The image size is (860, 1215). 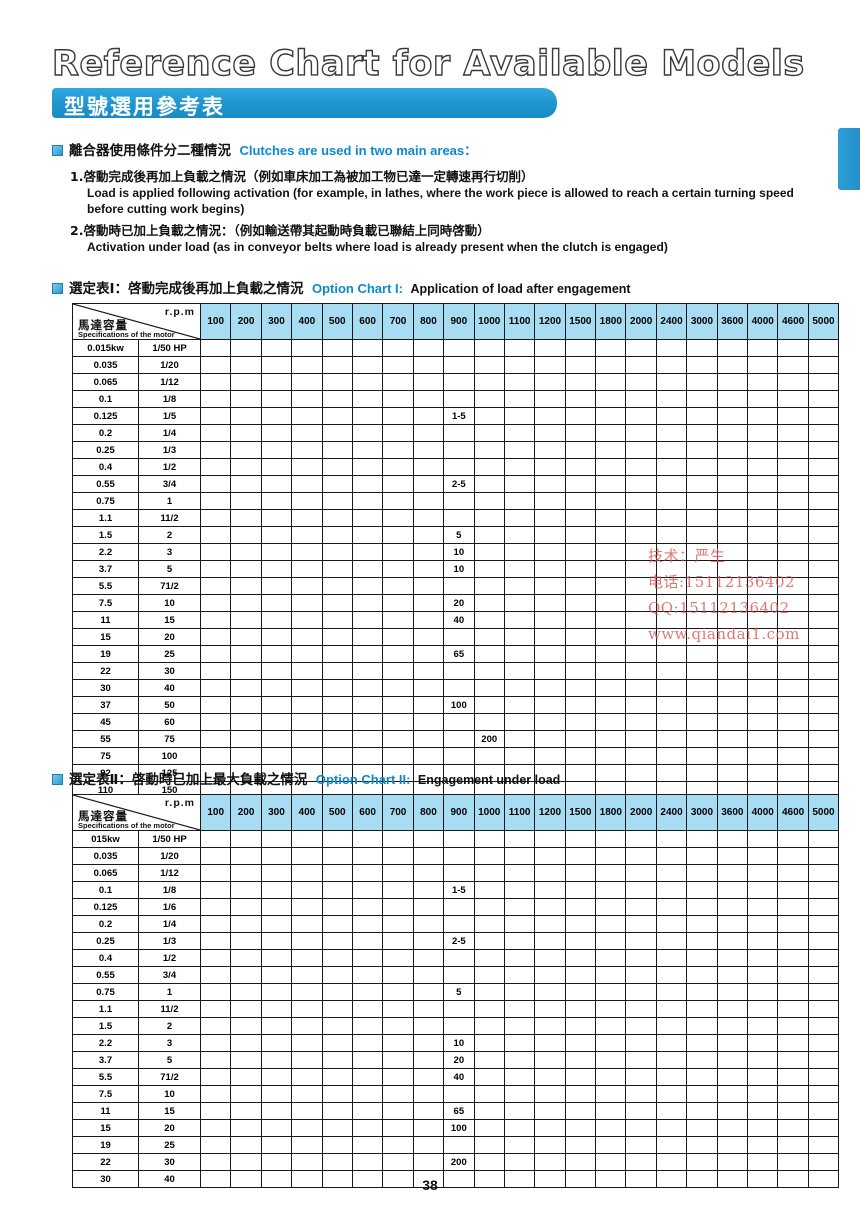 What do you see at coordinates (105, 365) in the screenshot?
I see `motor-capacity-kw-cell: 0.035` at bounding box center [105, 365].